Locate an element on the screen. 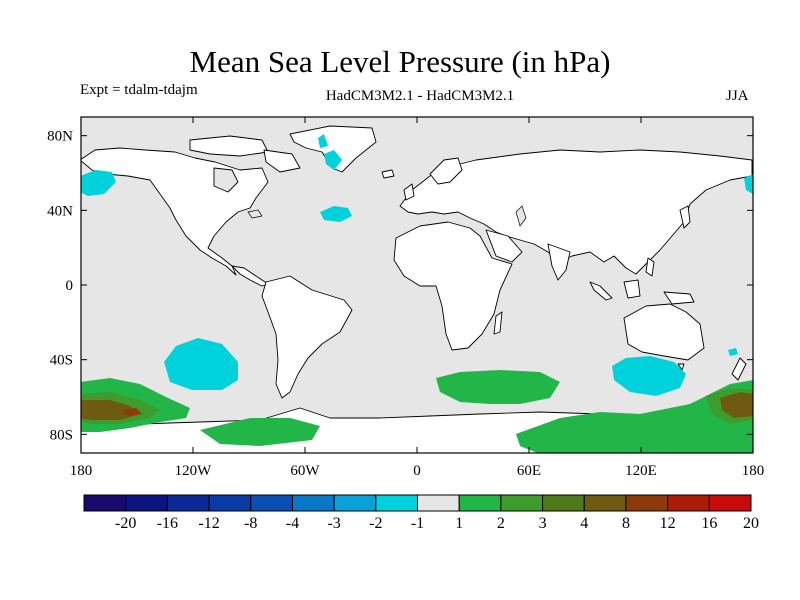 The height and width of the screenshot is (600, 800). colorbar-label: -12 is located at coordinates (208, 523).